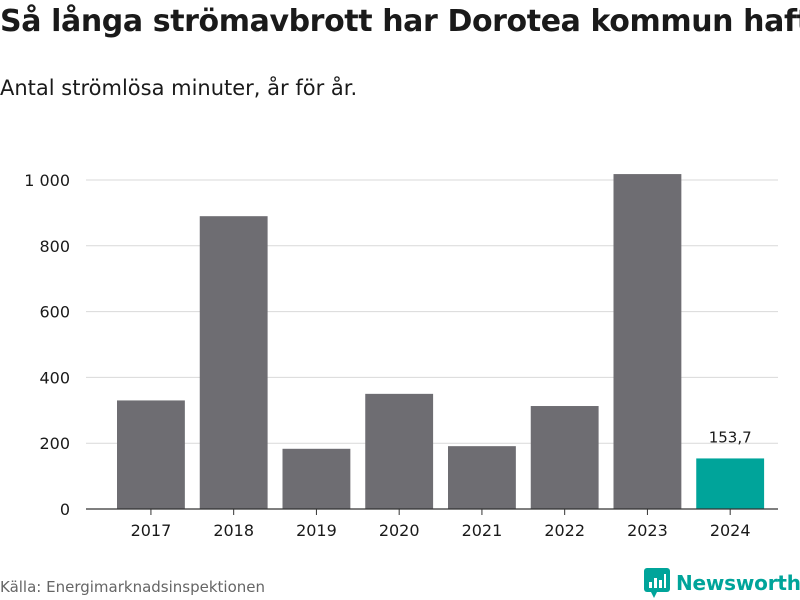 The height and width of the screenshot is (600, 800). I want to click on bar-2021, so click(482, 477).